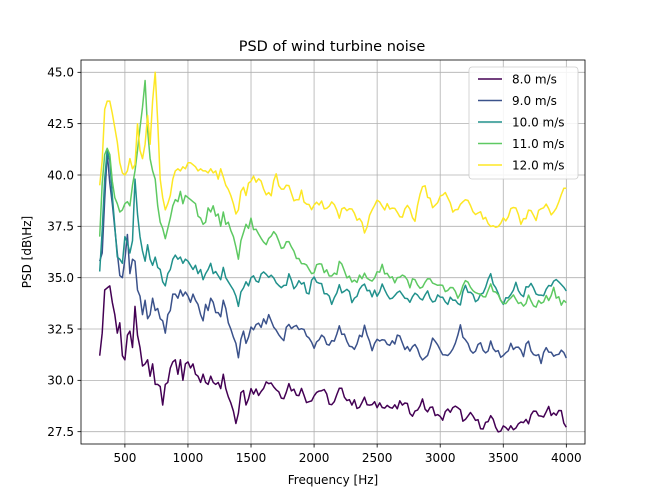  What do you see at coordinates (27, 252) in the screenshot?
I see `y-axis-label: PSD [dB\Hz]` at bounding box center [27, 252].